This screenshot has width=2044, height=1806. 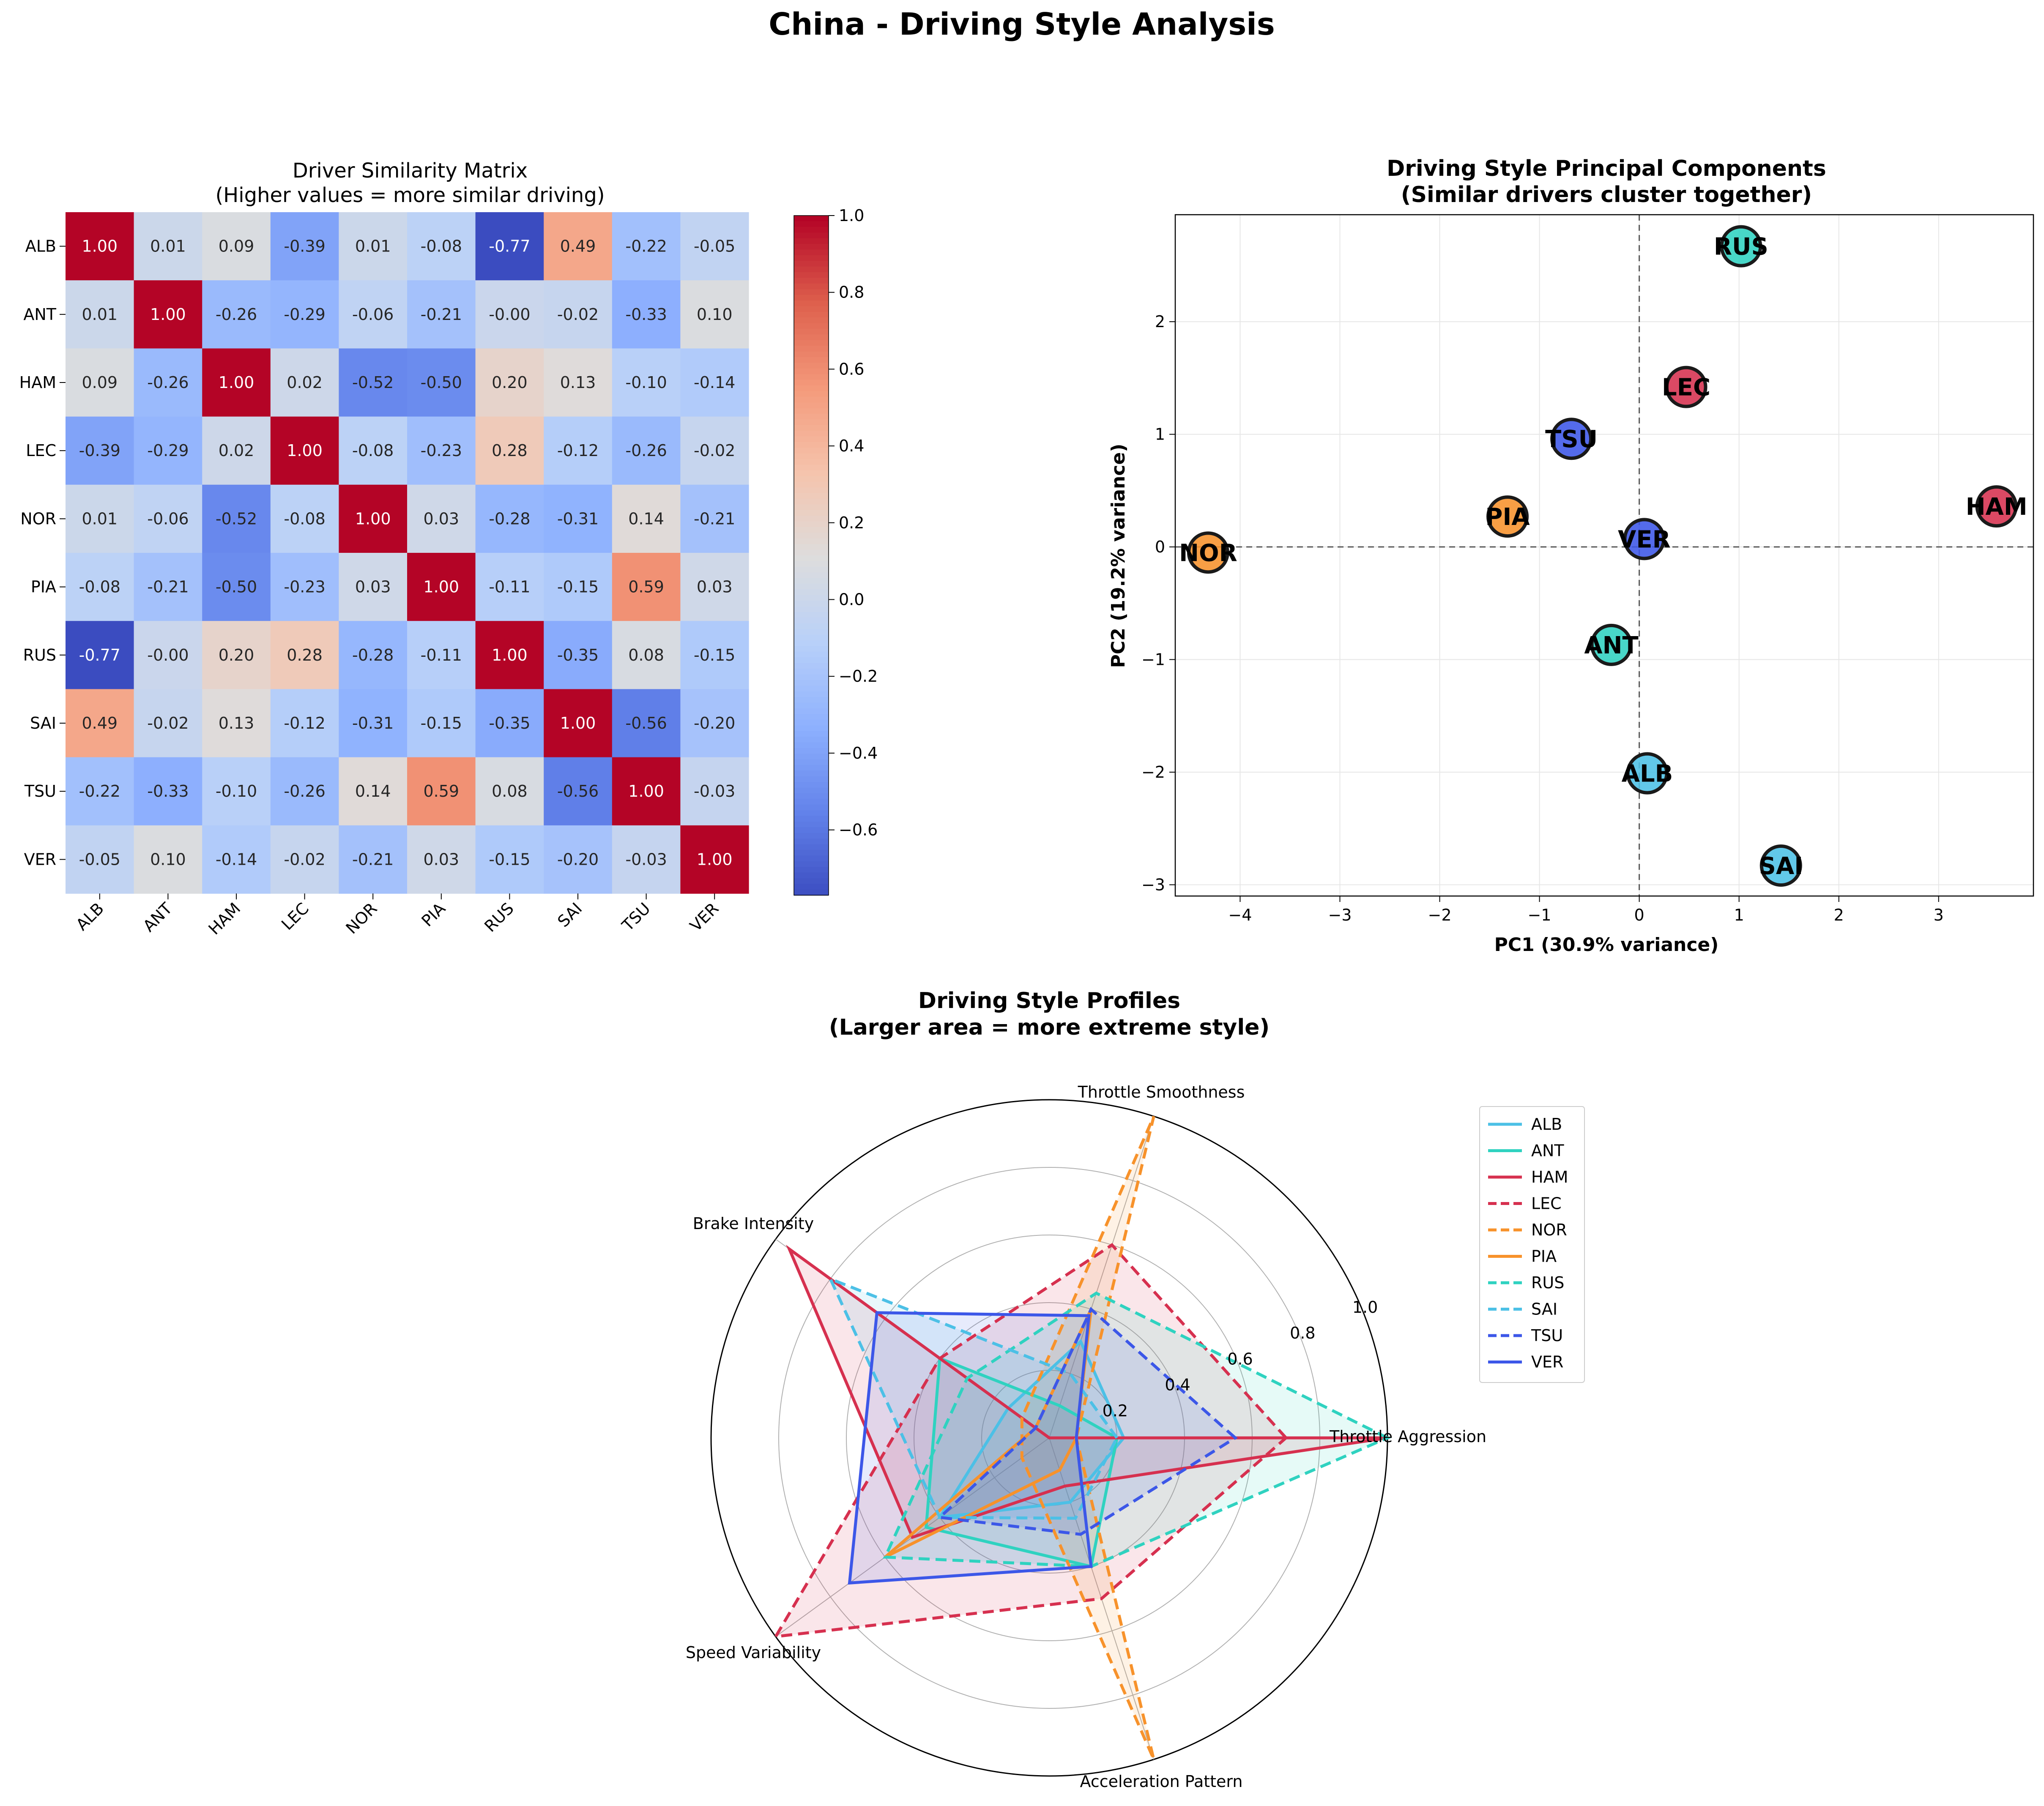 What do you see at coordinates (1118, 556) in the screenshot?
I see `scatter-ylabel: PC2 (19.2% variance)` at bounding box center [1118, 556].